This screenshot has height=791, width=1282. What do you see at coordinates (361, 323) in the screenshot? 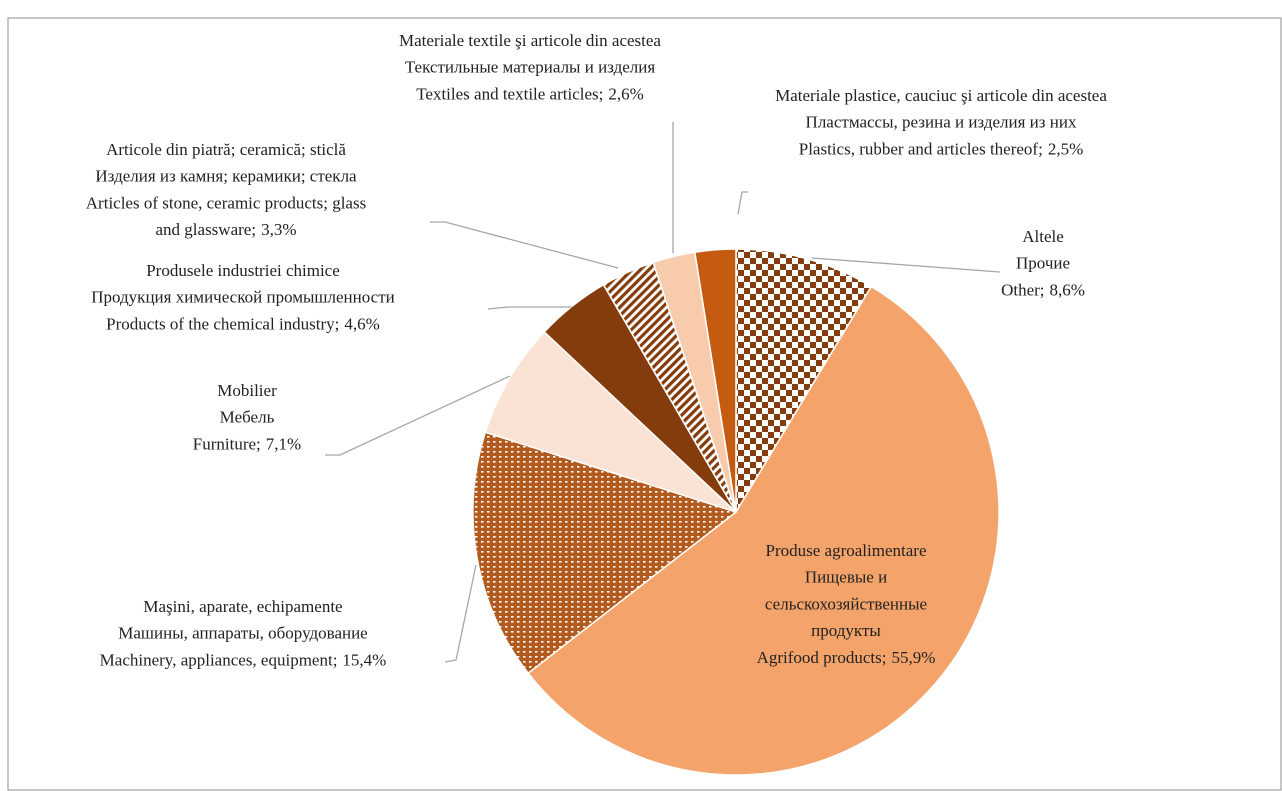
I see `value-label: 4,6%` at bounding box center [361, 323].